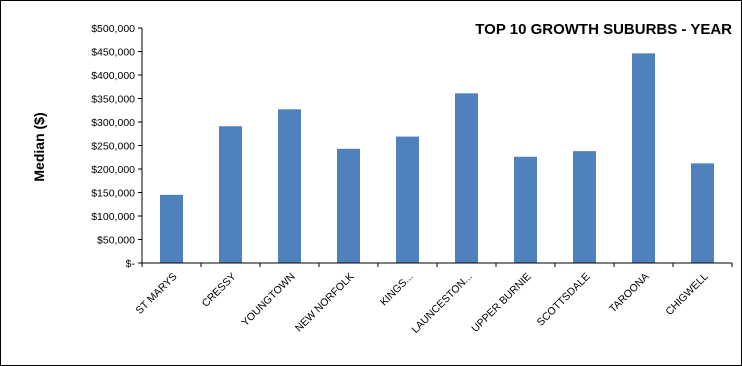 The image size is (742, 366). What do you see at coordinates (113, 217) in the screenshot?
I see `y-tick-label: $100,000` at bounding box center [113, 217].